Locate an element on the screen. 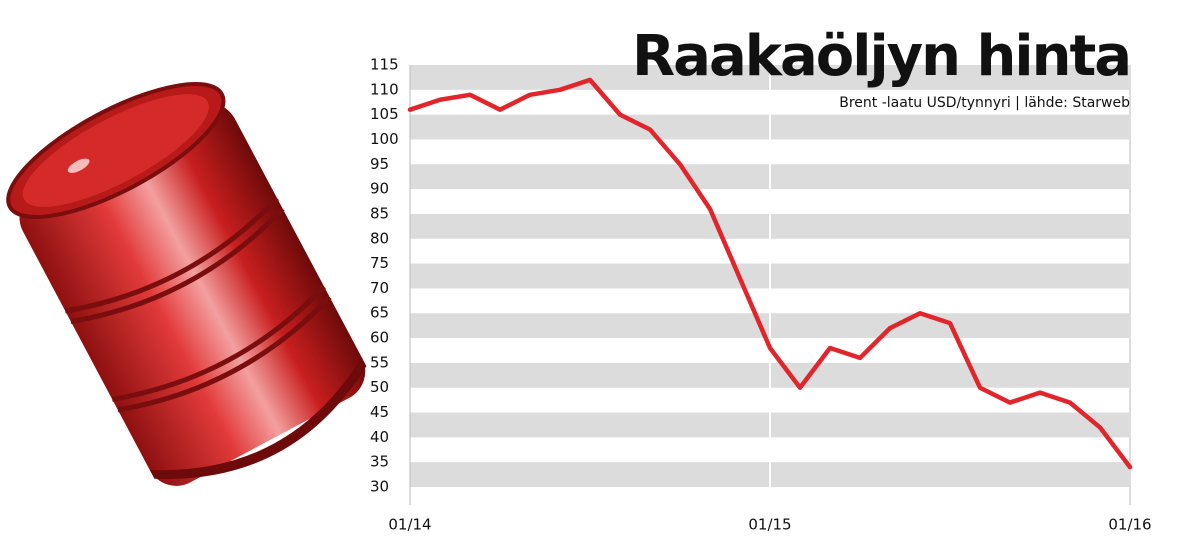 The image size is (1198, 555). y-tick-label: 60 is located at coordinates (379, 338).